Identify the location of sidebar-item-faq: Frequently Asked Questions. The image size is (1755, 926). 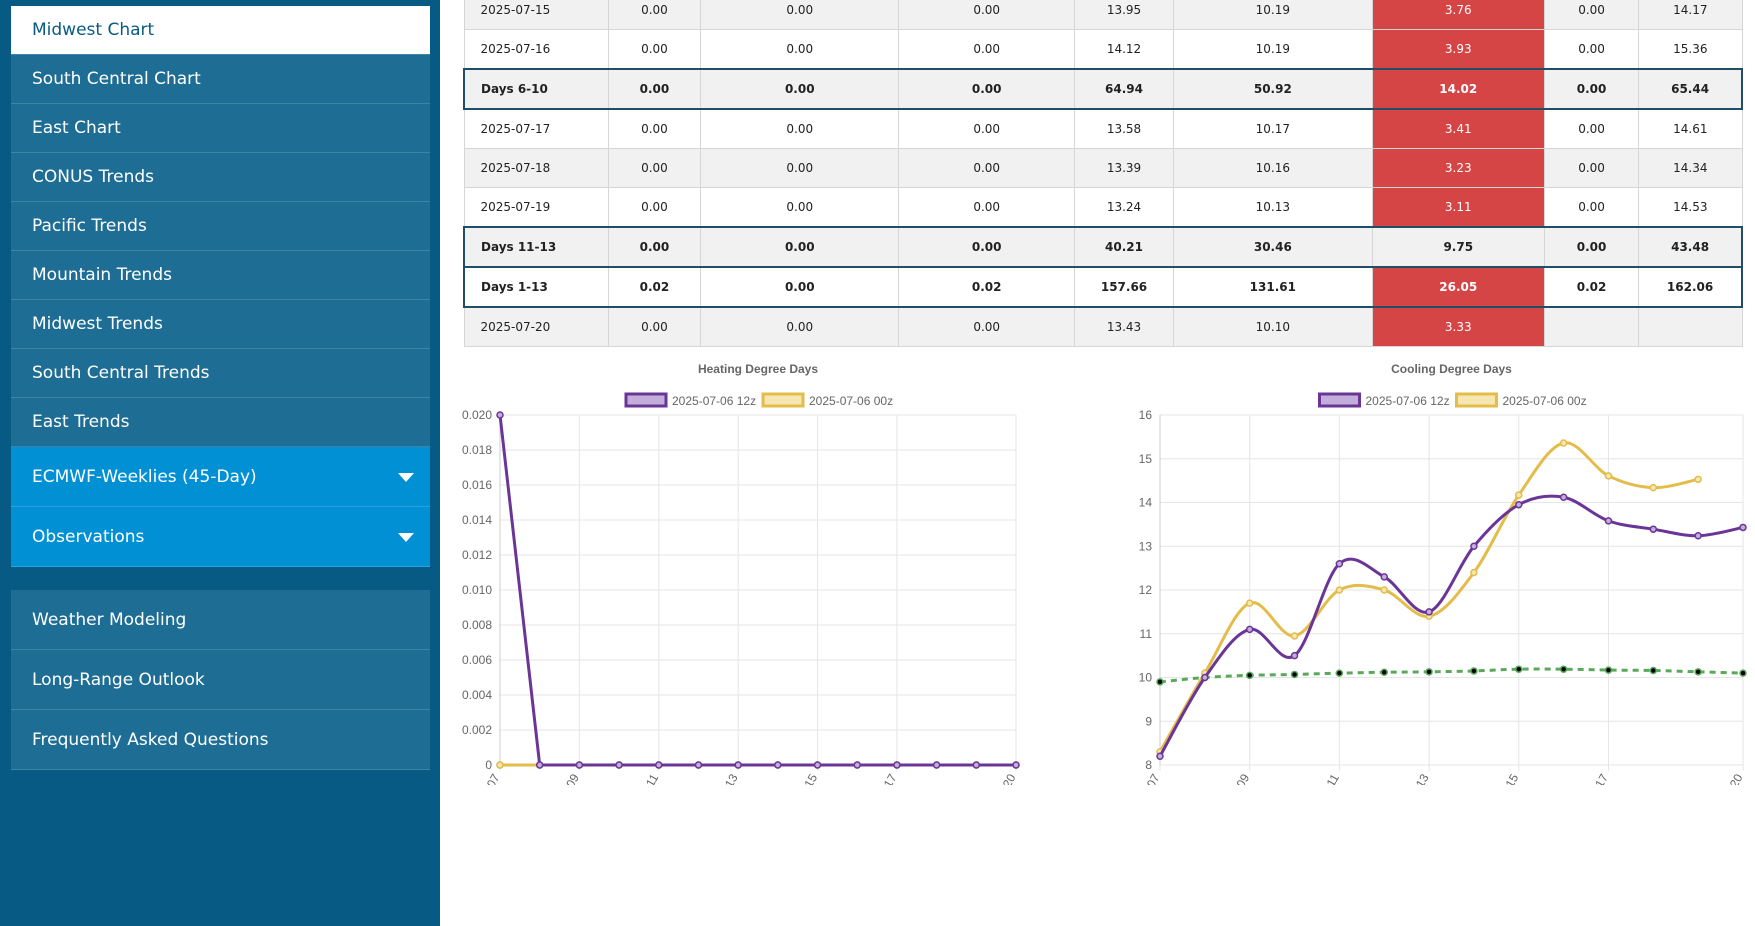
(220, 740).